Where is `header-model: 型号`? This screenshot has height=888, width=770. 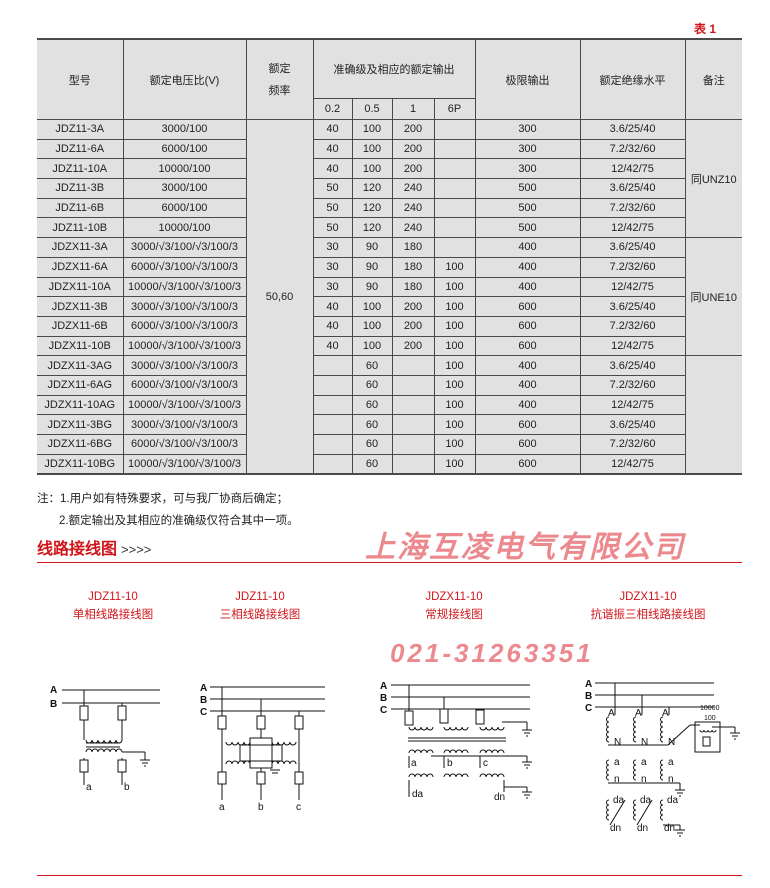
header-model: 型号 is located at coordinates (80, 79).